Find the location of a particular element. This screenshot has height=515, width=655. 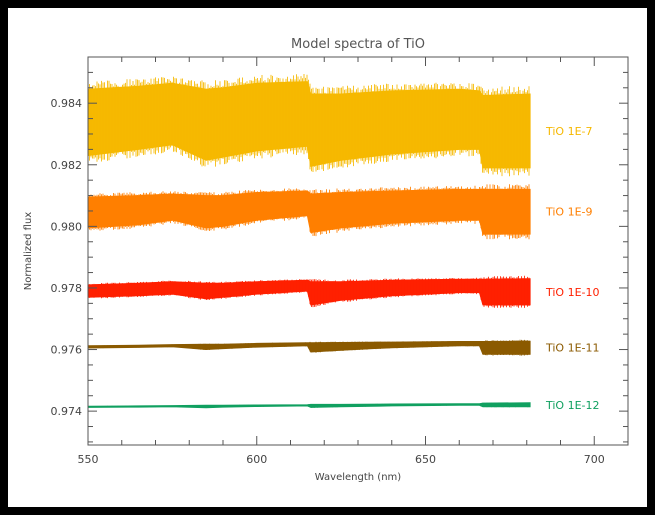

y-tick-label: 0.974 is located at coordinates (67, 411).